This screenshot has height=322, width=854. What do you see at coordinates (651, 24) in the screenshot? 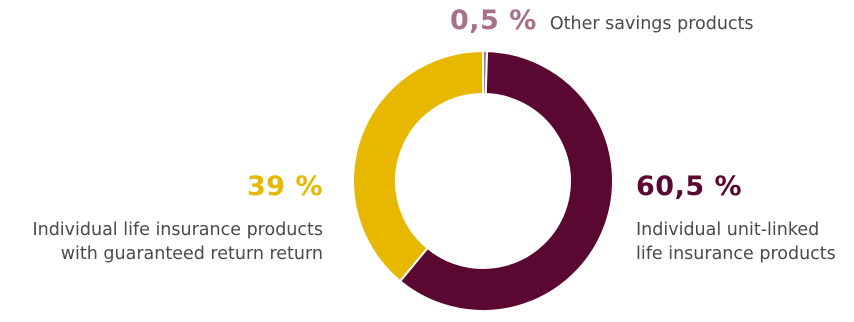
I see `category-label-other-savings: Other savings products` at bounding box center [651, 24].